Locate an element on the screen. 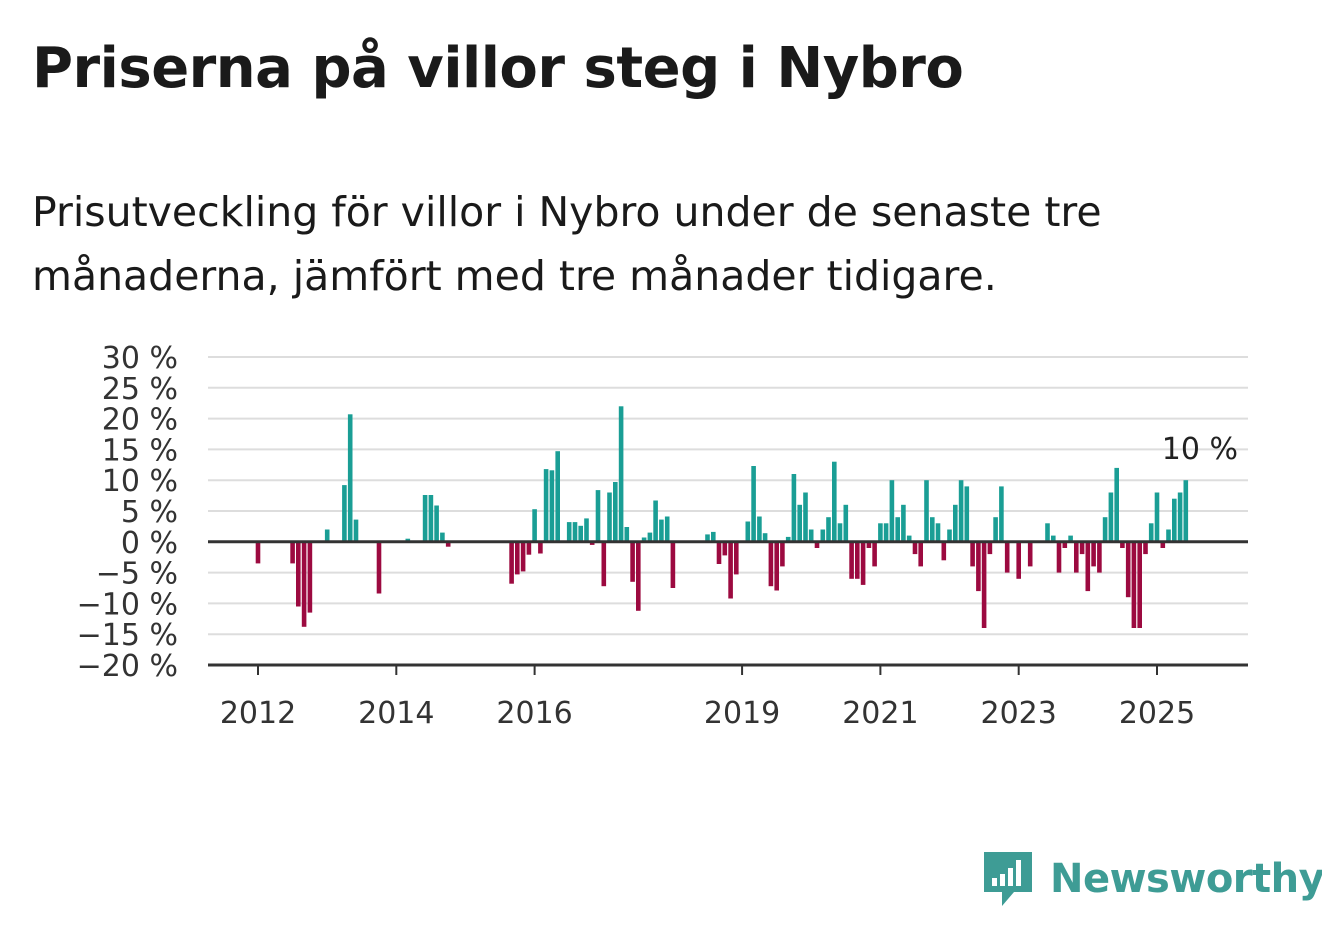 The width and height of the screenshot is (1322, 939). x-tick-label: 2016 is located at coordinates (534, 713).